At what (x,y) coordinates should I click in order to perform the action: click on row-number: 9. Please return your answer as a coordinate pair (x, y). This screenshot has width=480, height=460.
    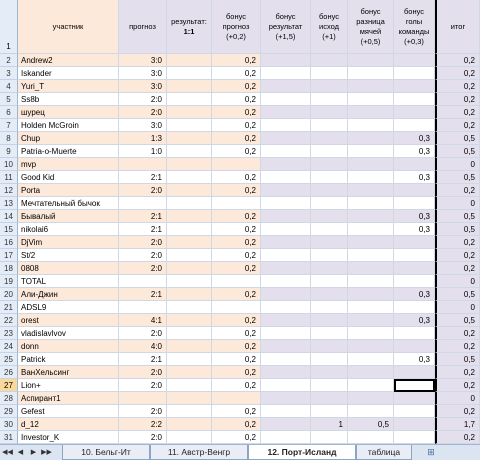
    Looking at the image, I should click on (9, 151).